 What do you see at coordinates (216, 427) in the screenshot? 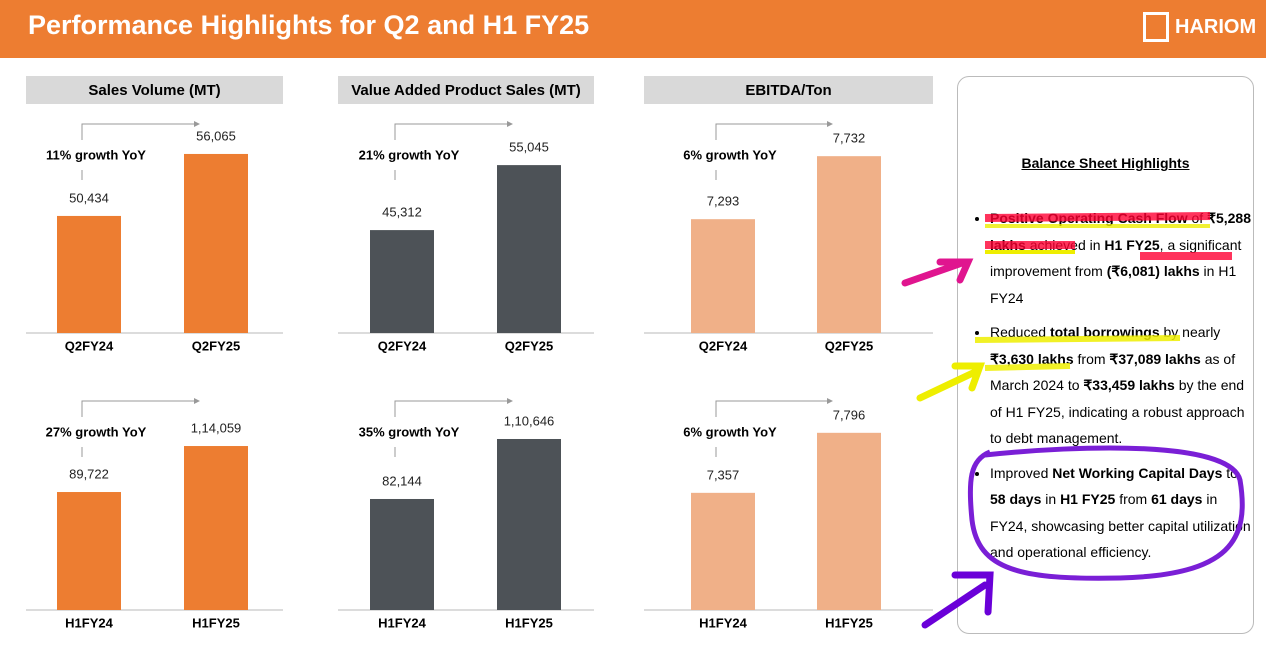
I see `value-label: 1,14,059` at bounding box center [216, 427].